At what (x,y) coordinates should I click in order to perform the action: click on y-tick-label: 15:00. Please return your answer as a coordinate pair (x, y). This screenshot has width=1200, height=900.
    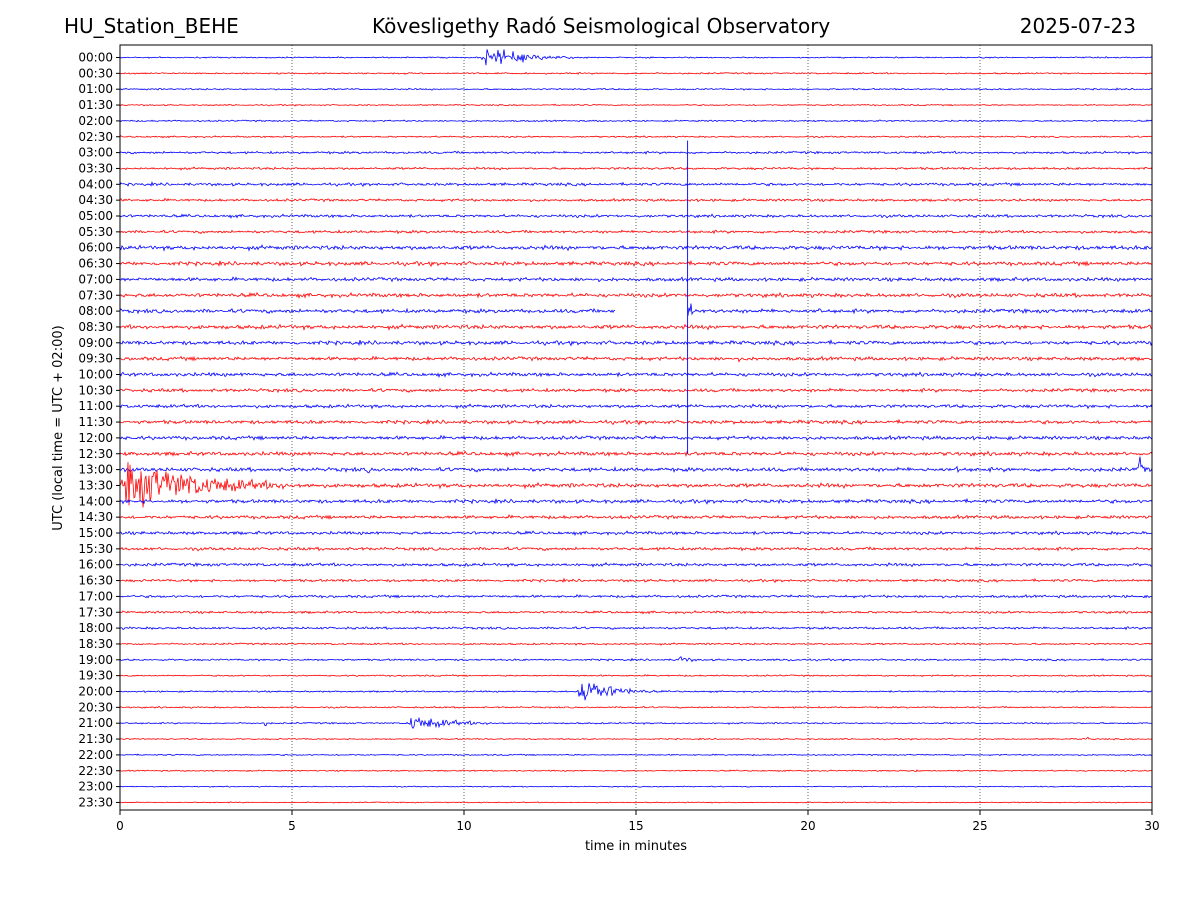
    Looking at the image, I should click on (95, 533).